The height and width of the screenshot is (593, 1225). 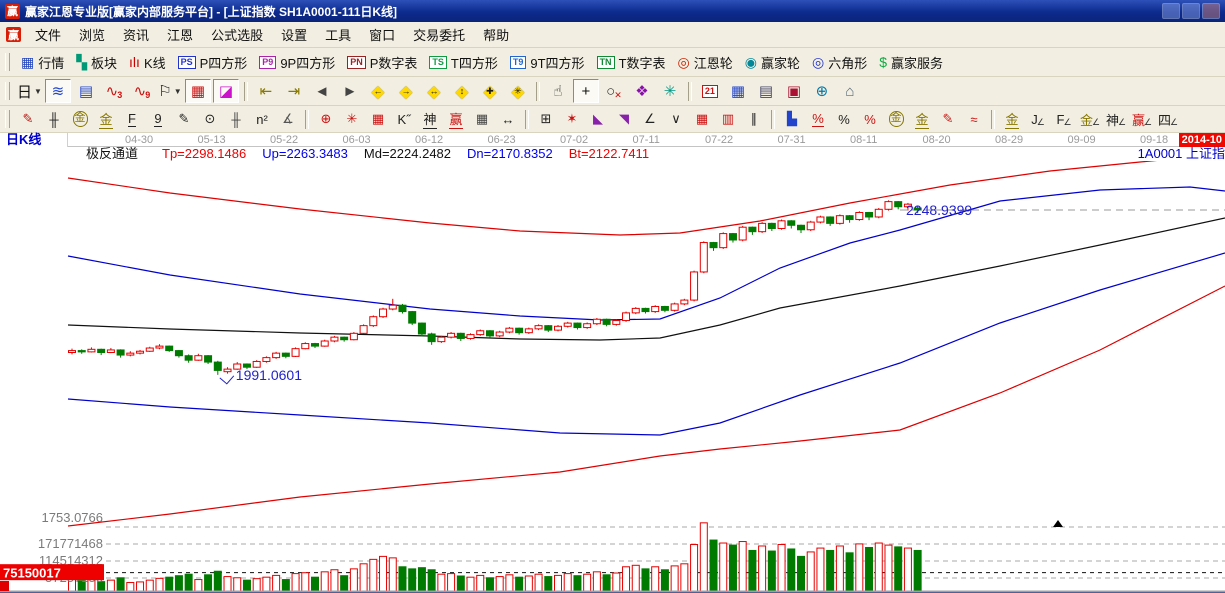 I want to click on tool-gann-pen: ✎, so click(x=28, y=119).